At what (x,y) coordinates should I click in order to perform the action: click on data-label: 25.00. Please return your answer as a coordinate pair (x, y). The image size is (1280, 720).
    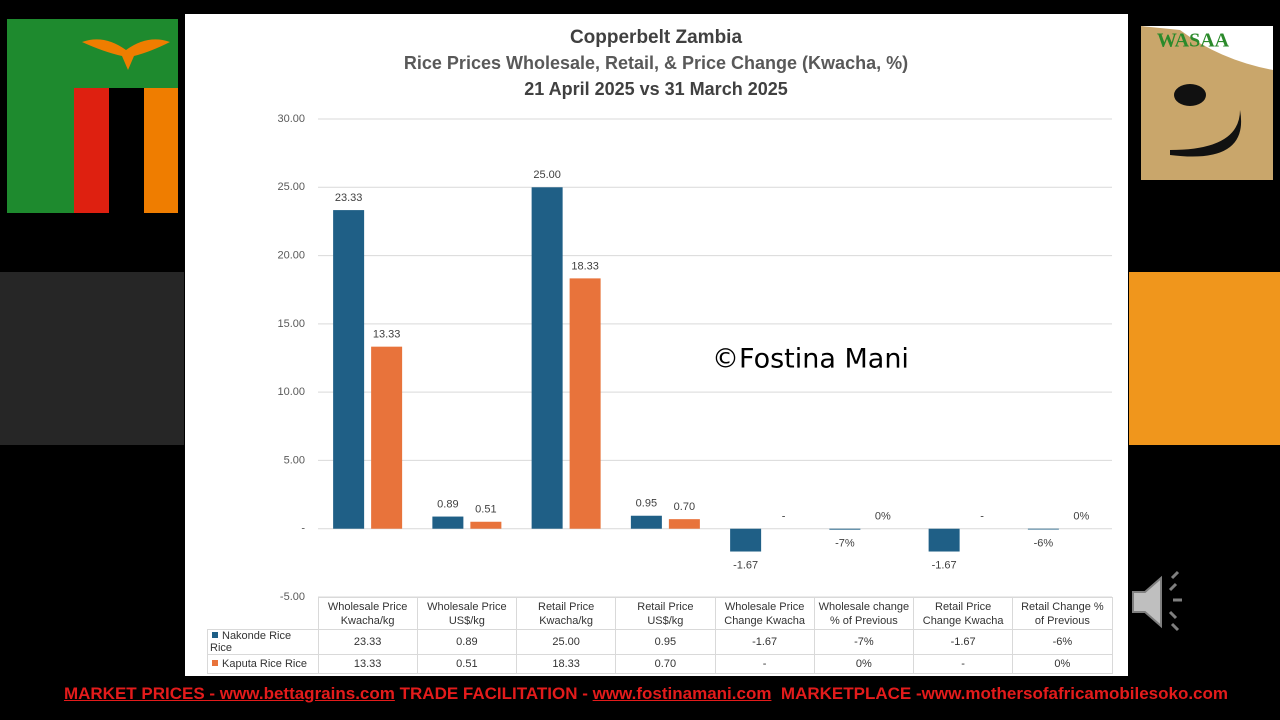
    Looking at the image, I should click on (547, 175).